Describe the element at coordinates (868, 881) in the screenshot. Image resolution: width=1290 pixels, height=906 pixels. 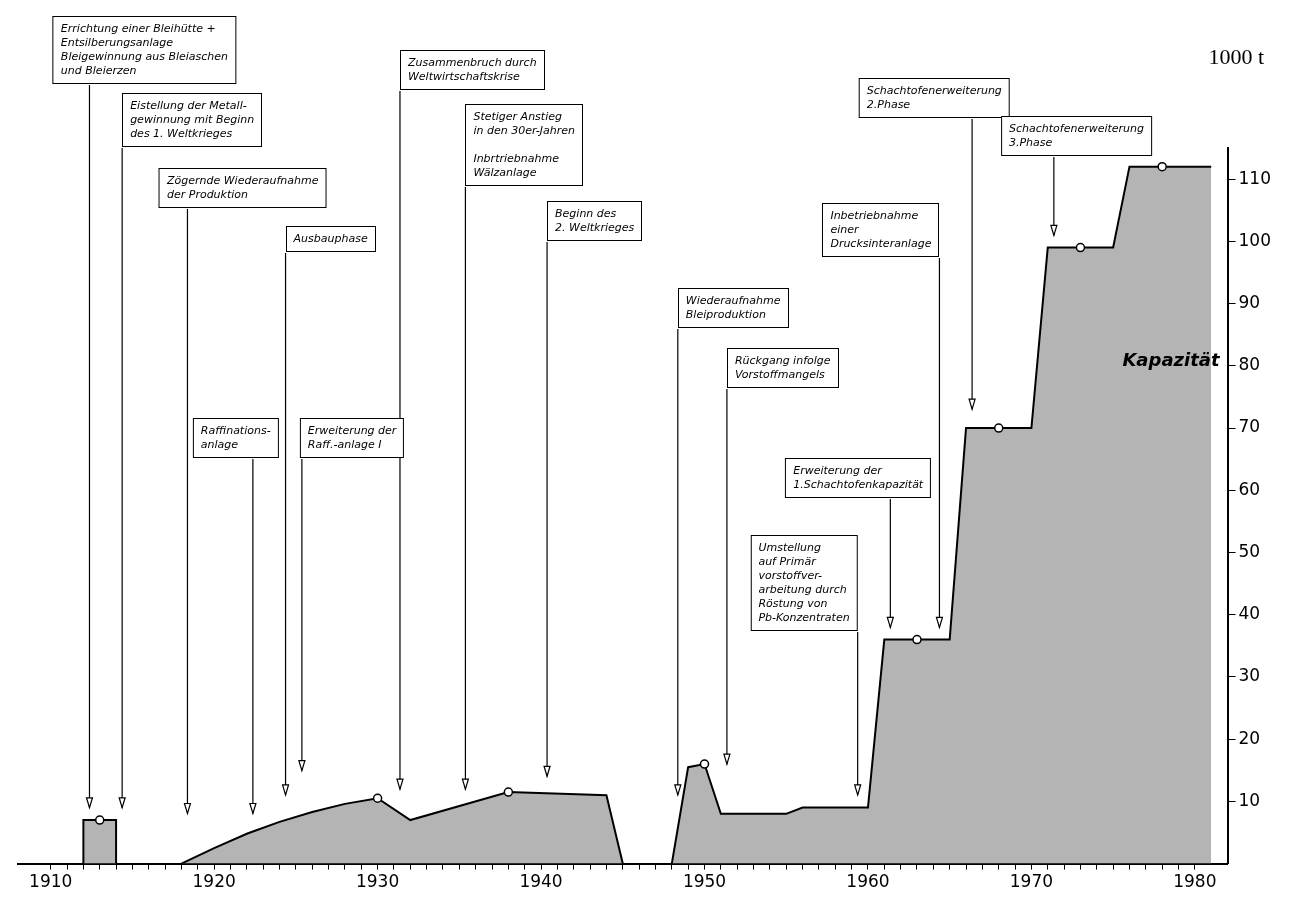
I see `x-tick-label: 1960` at that location.